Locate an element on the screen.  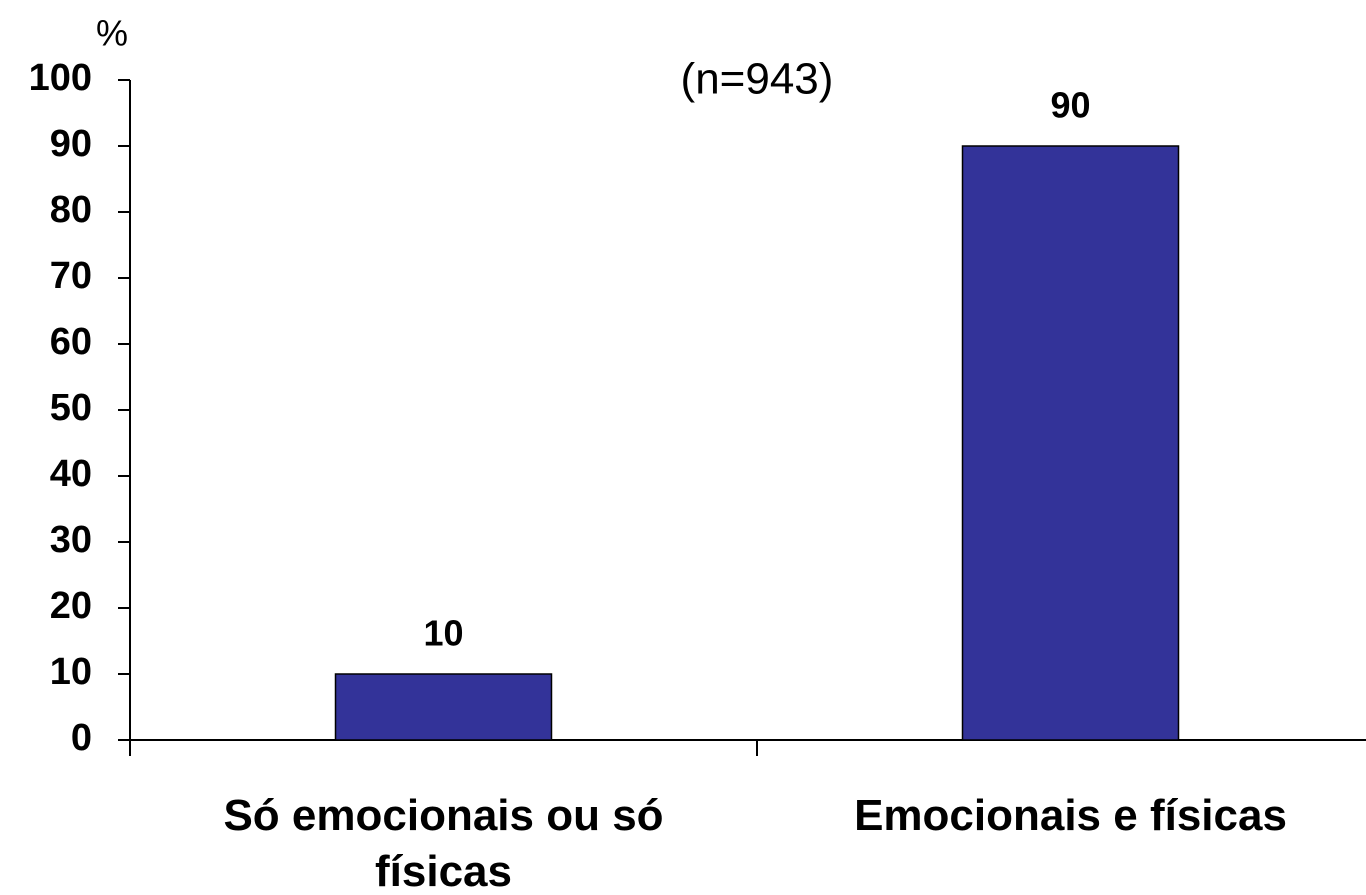
chart-subtitle: (n=943) is located at coordinates (757, 79).